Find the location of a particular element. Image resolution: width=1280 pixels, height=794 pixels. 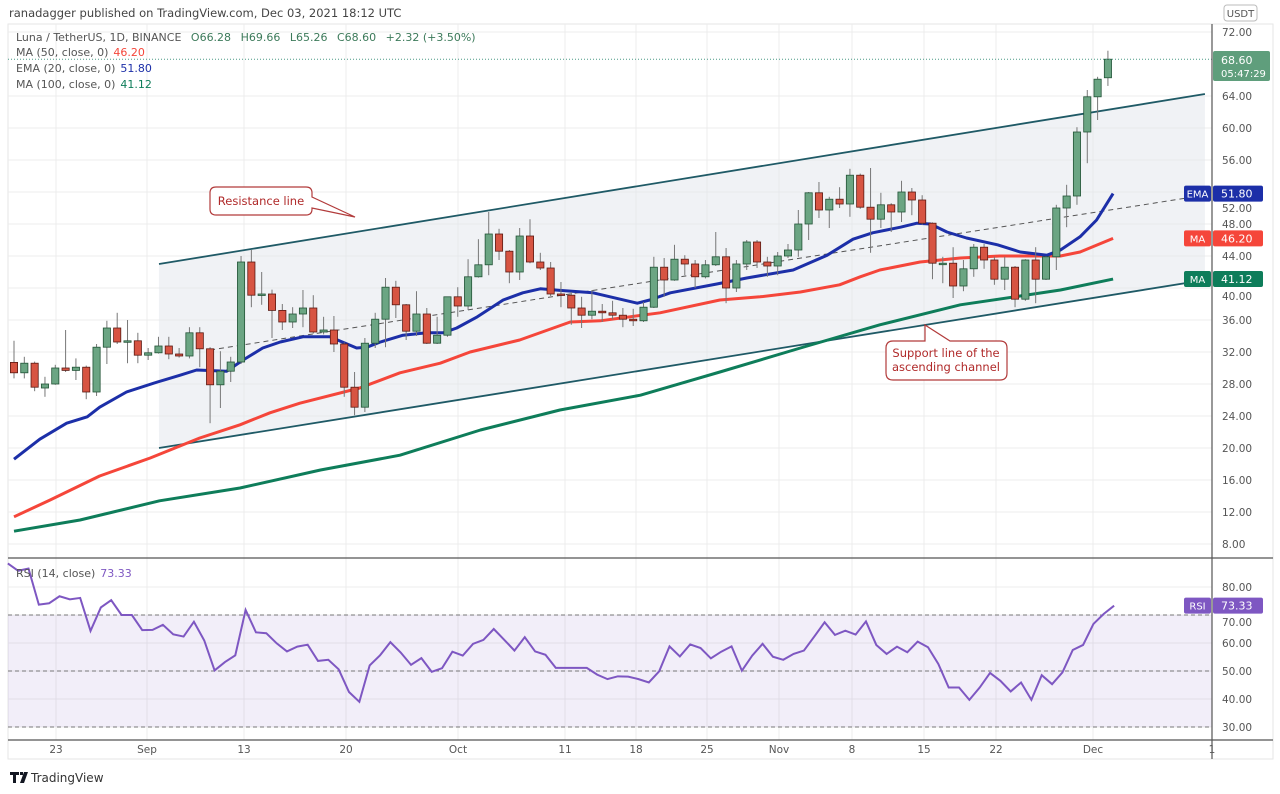

tradingview-logo: TradingView is located at coordinates (57, 778).